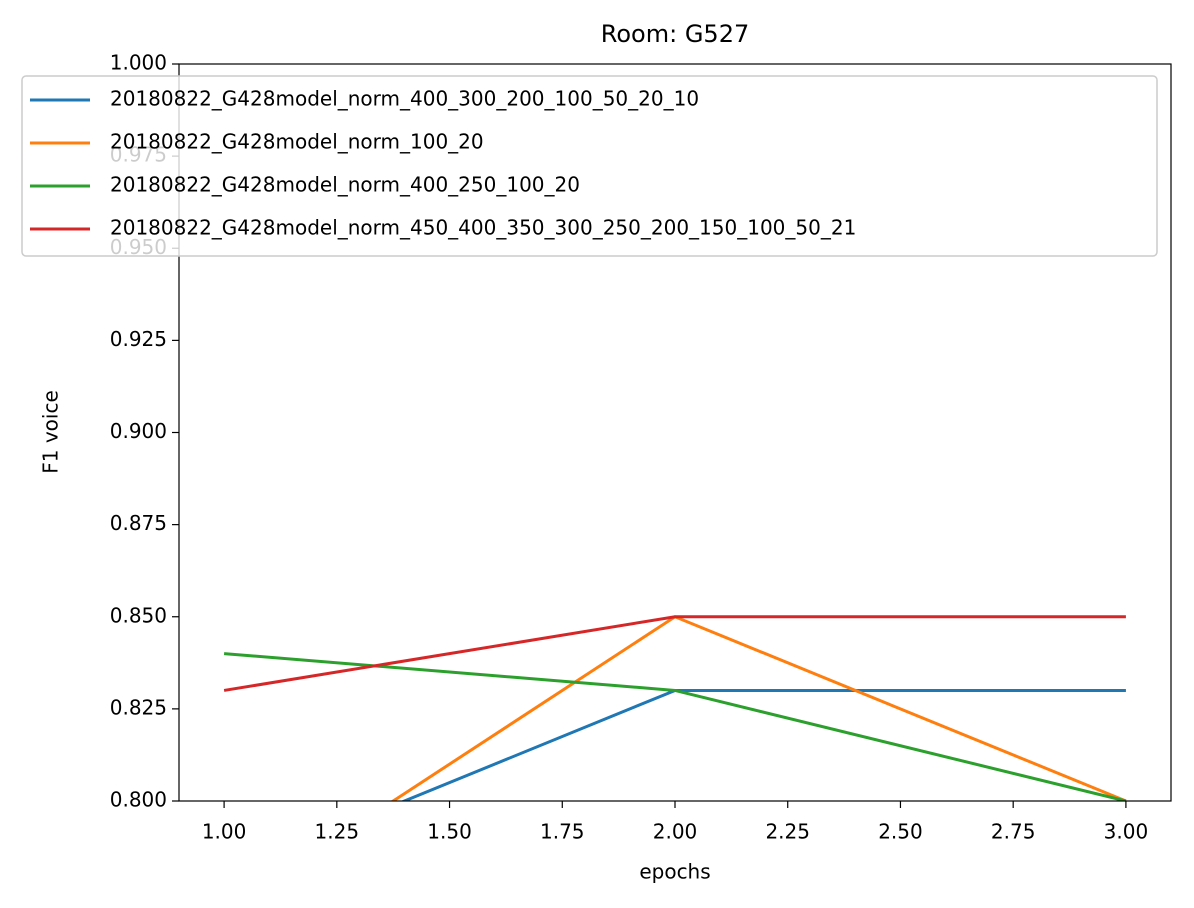 Image resolution: width=1194 pixels, height=908 pixels. What do you see at coordinates (138, 615) in the screenshot?
I see `y-tick-label: 0.850` at bounding box center [138, 615].